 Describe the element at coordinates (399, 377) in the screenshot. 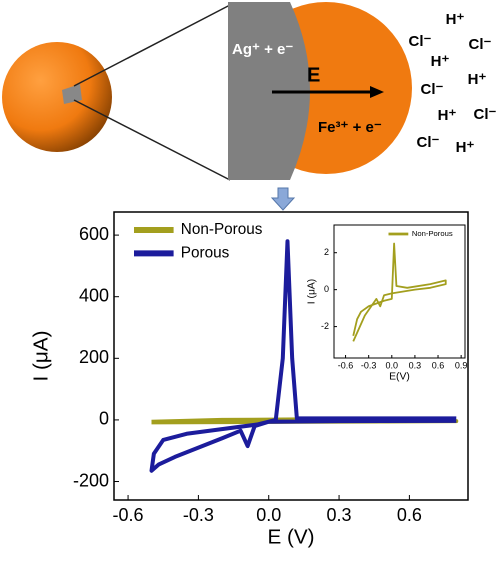

I see `x-axis-title: E(V)` at that location.